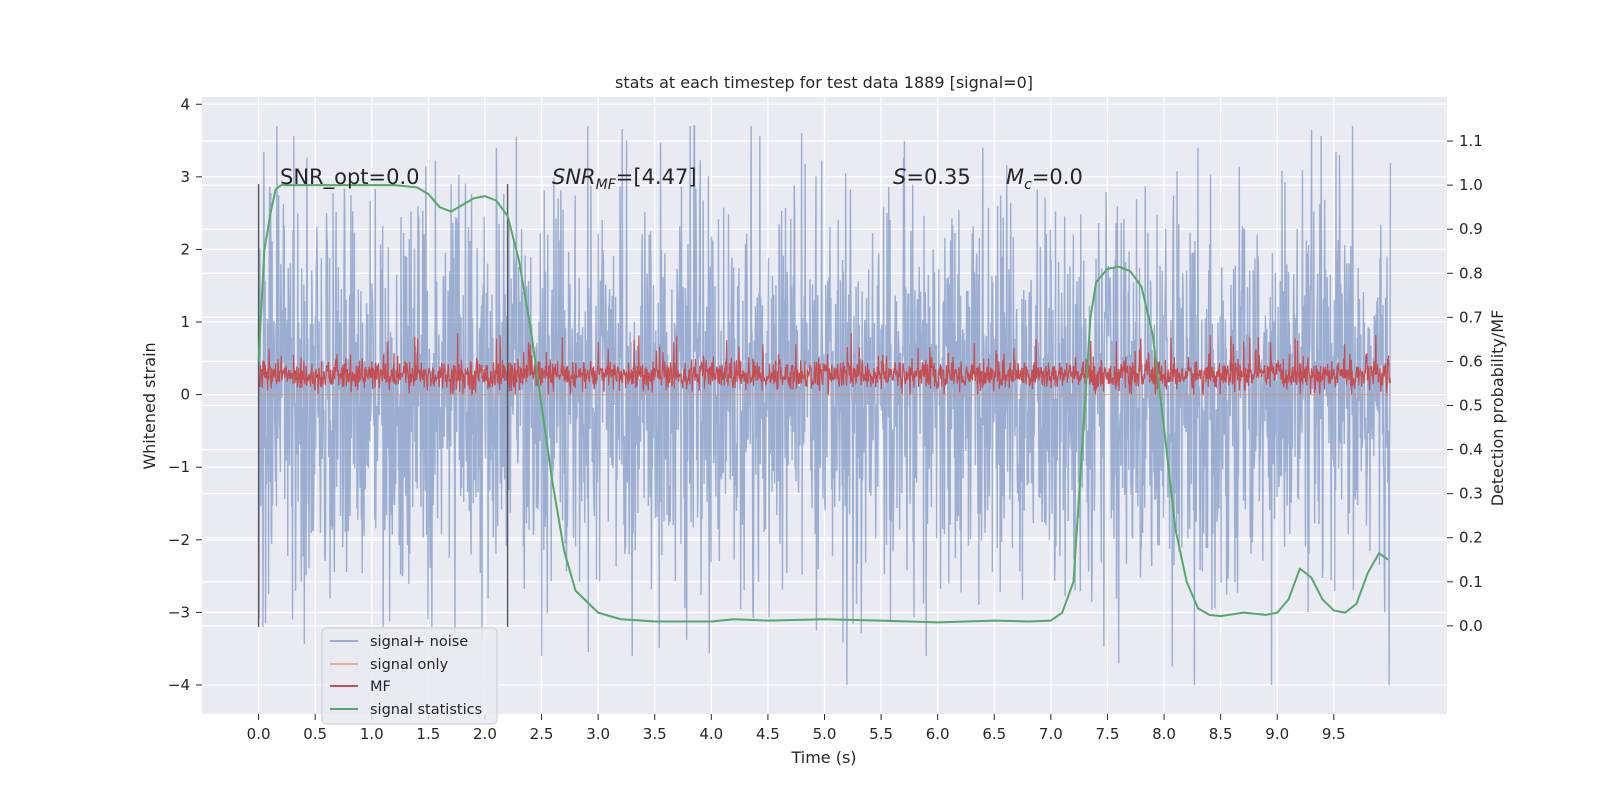  I want to click on x-tick-label: 7.5, so click(1108, 734).